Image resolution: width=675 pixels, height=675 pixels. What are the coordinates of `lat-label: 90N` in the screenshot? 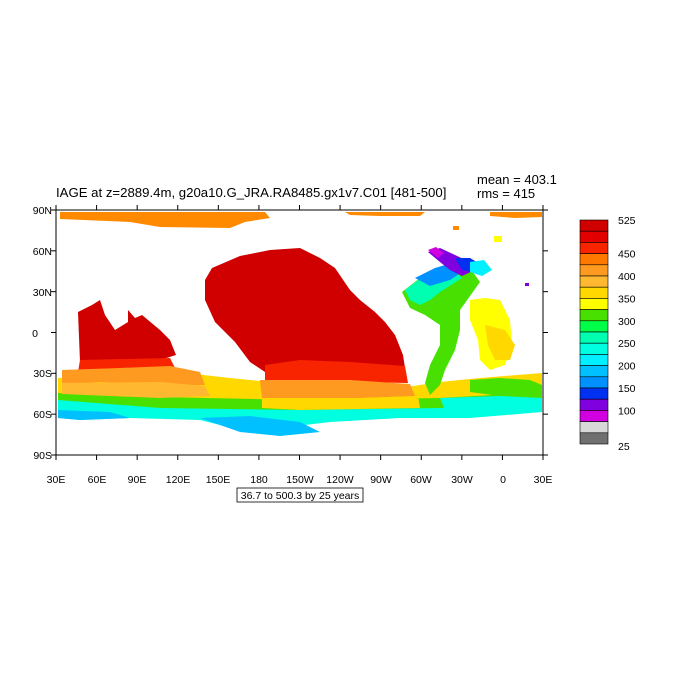 It's located at (42, 211).